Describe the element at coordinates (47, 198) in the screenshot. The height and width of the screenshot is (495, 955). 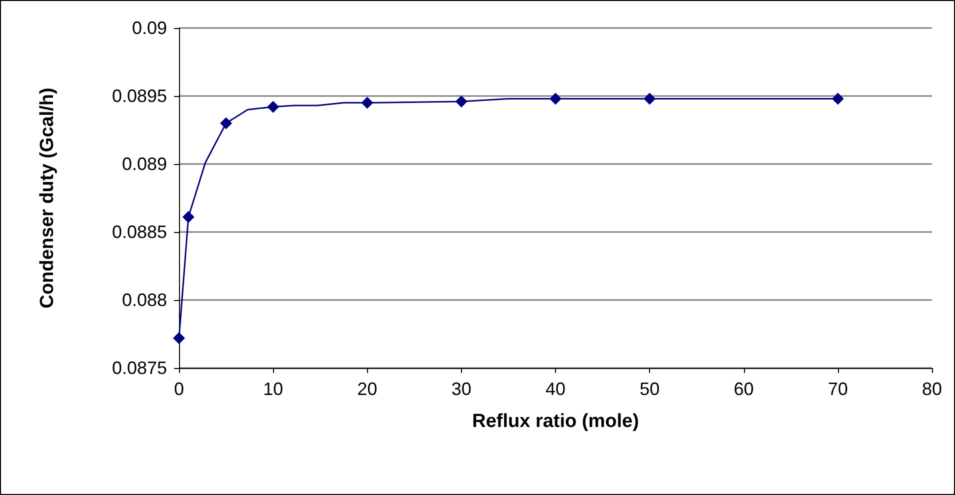
I see `y-axis-title: Condenser duty (Gcal/h)` at that location.